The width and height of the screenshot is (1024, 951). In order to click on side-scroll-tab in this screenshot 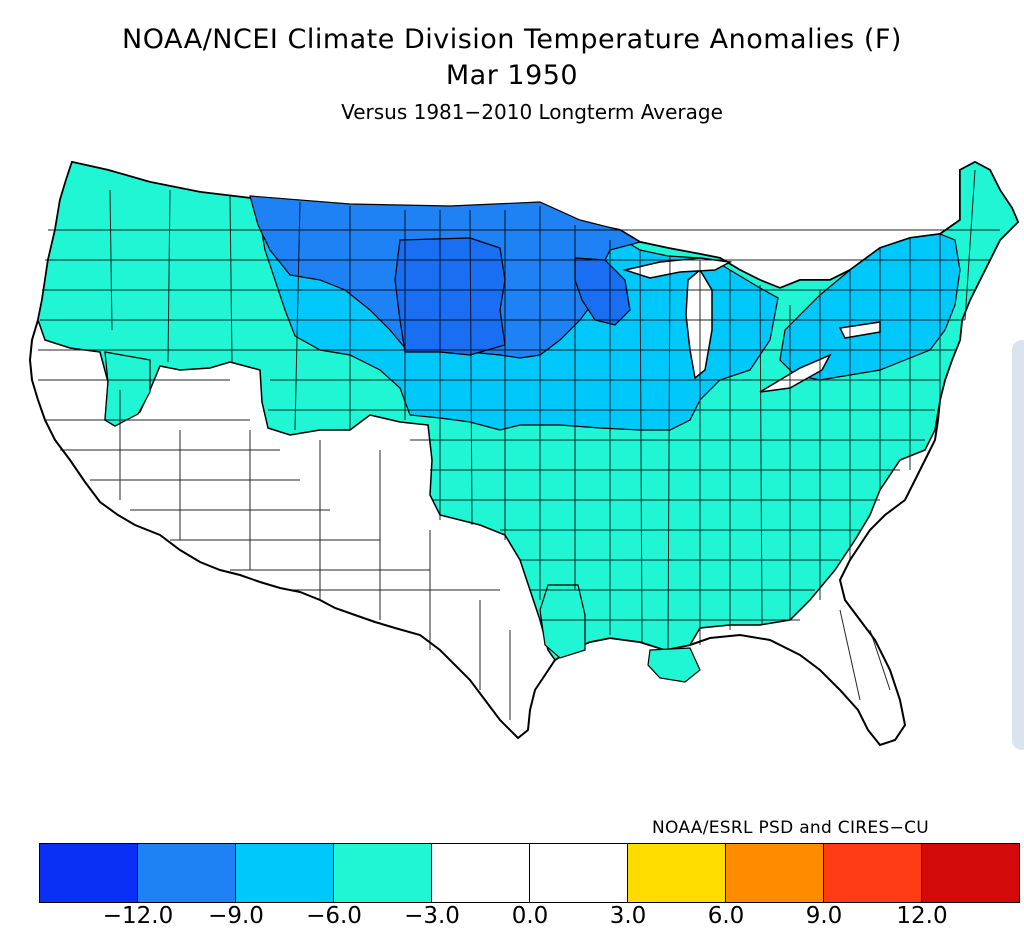, I will do `click(1018, 545)`.